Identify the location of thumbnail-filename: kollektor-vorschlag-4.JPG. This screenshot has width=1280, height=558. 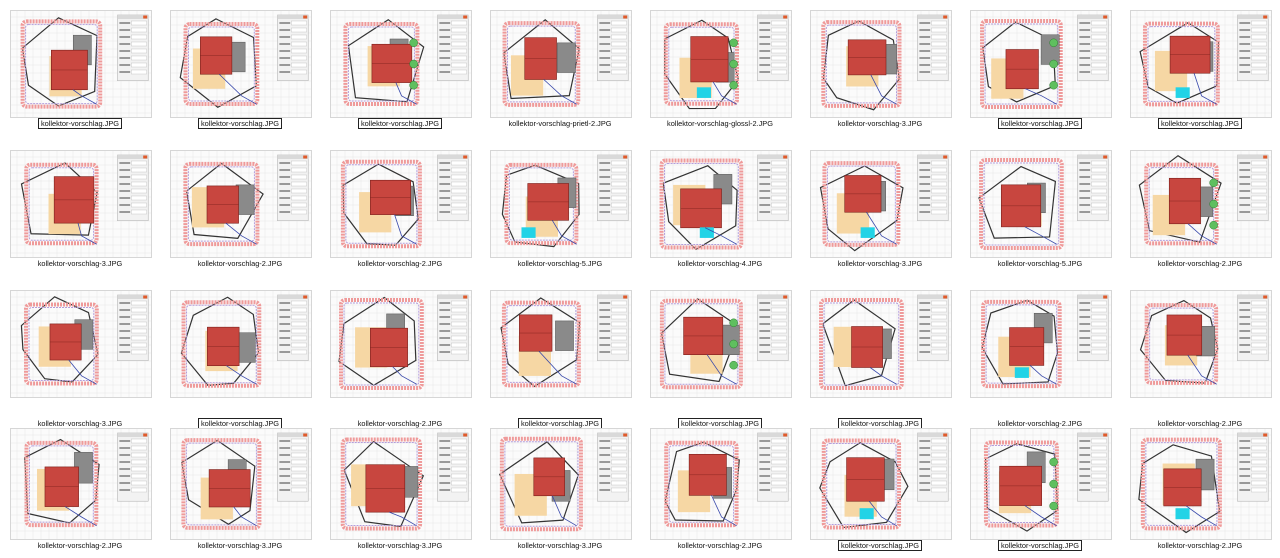
(720, 264).